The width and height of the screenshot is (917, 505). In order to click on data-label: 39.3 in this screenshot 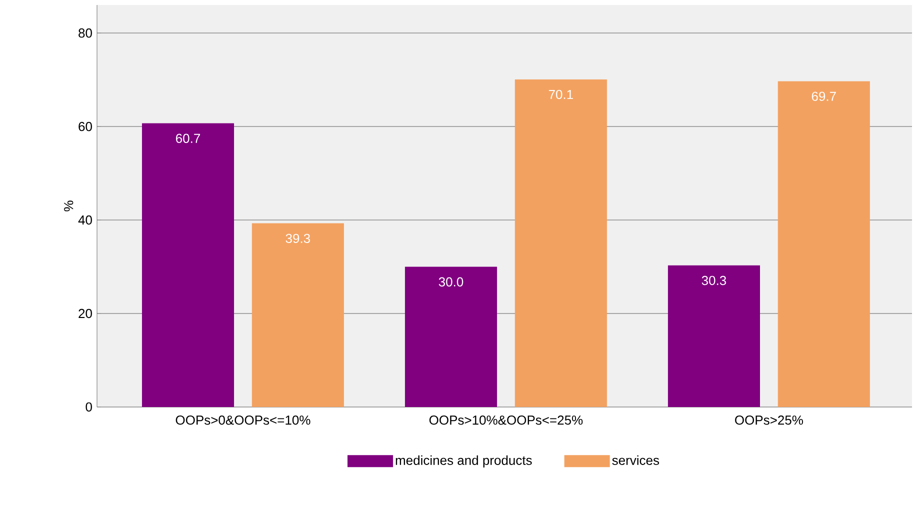, I will do `click(298, 239)`.